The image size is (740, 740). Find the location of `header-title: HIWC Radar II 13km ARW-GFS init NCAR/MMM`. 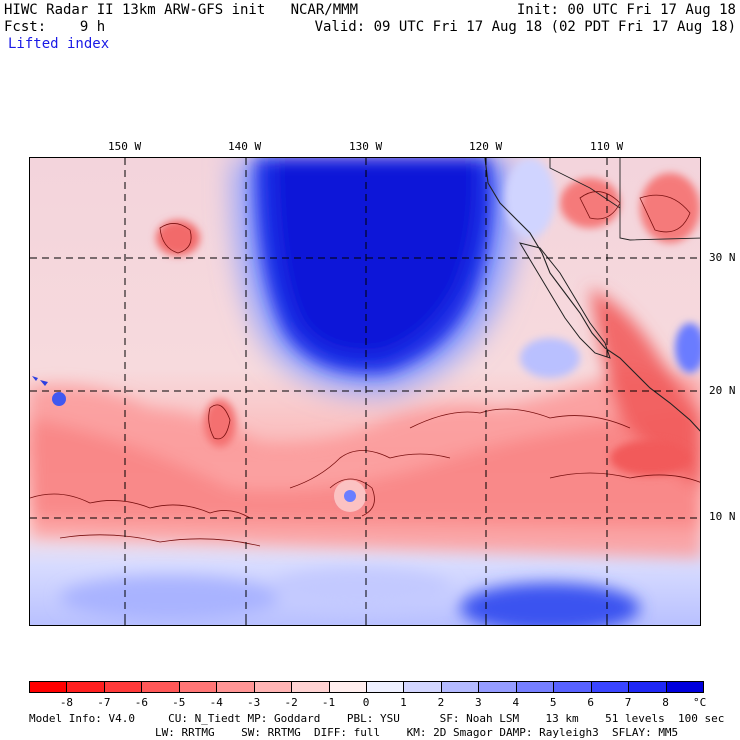

header-title: HIWC Radar II 13km ARW-GFS init NCAR/MMM is located at coordinates (181, 10).